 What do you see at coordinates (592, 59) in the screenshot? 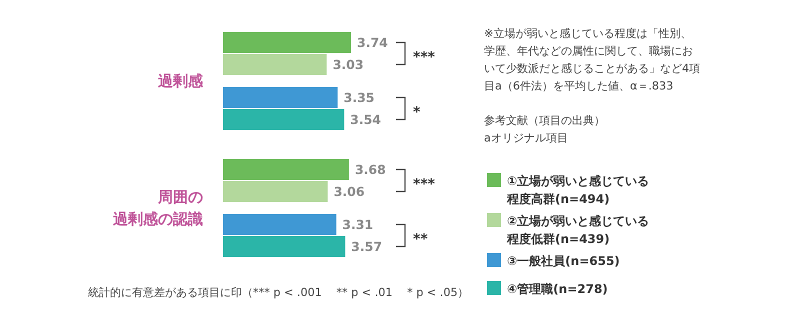
I see `text: ※立場が弱いと感じている程度は「性別、学歴、年代などの属性に関して、職場において少数派だと感じることがある」など4項目a（6件法）を平均した値、α＝.833` at bounding box center [592, 59].